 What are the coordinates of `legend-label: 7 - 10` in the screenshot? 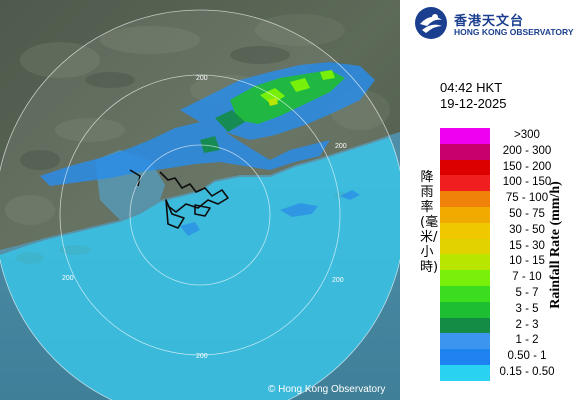 It's located at (527, 277).